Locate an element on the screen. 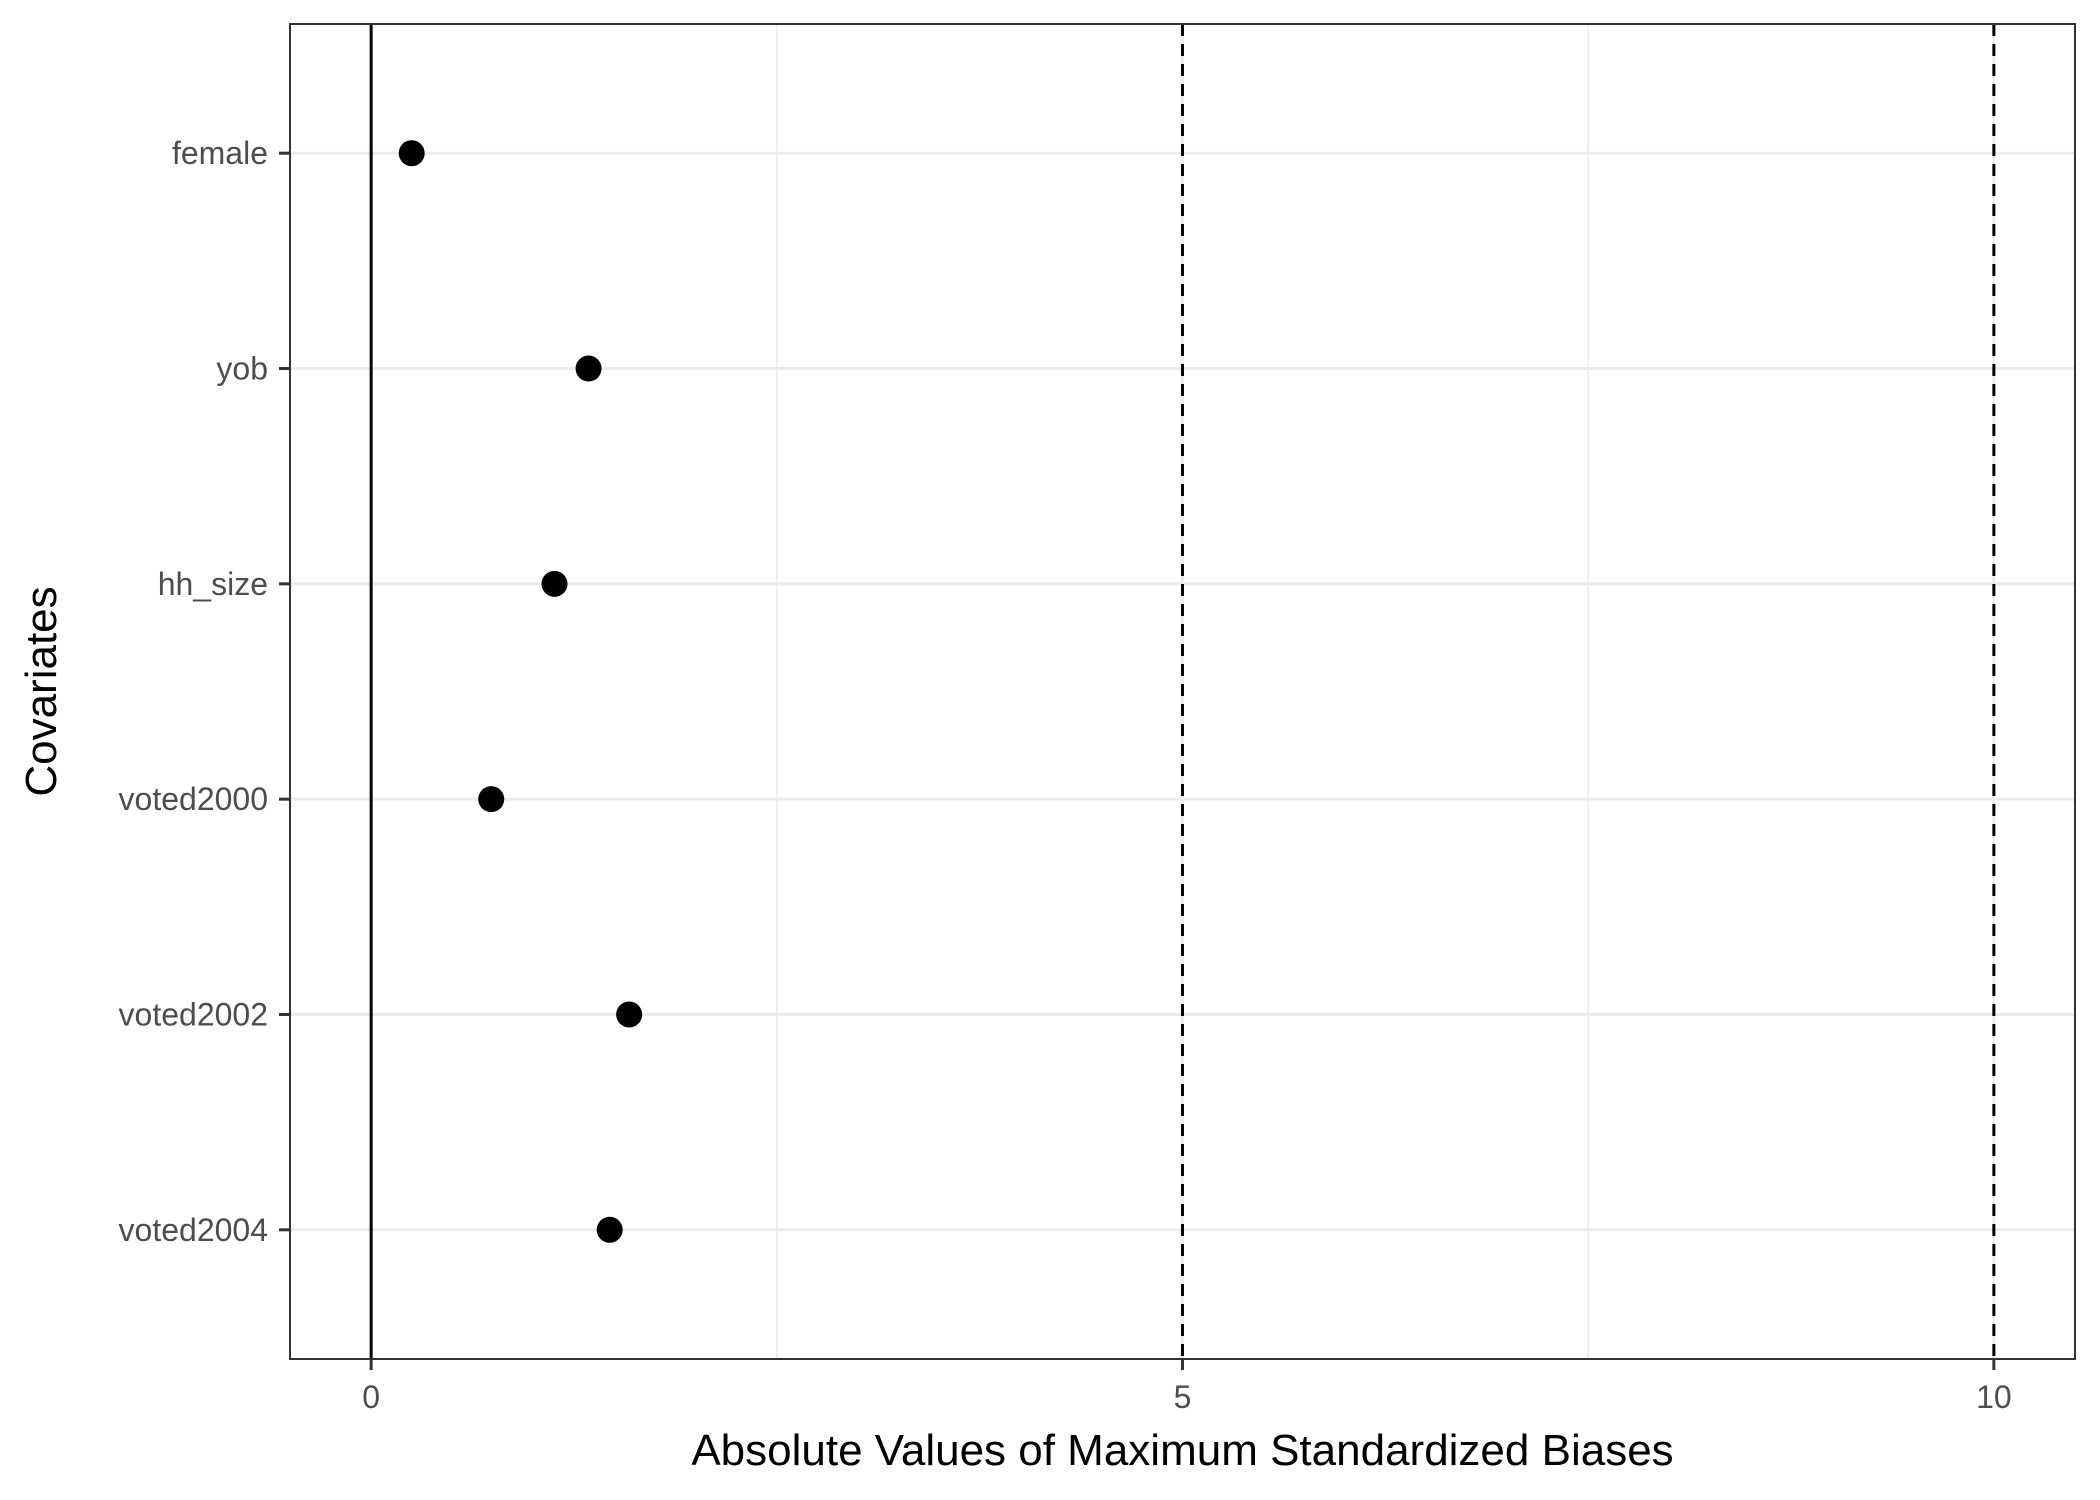  y-tick-label: female is located at coordinates (220, 153).